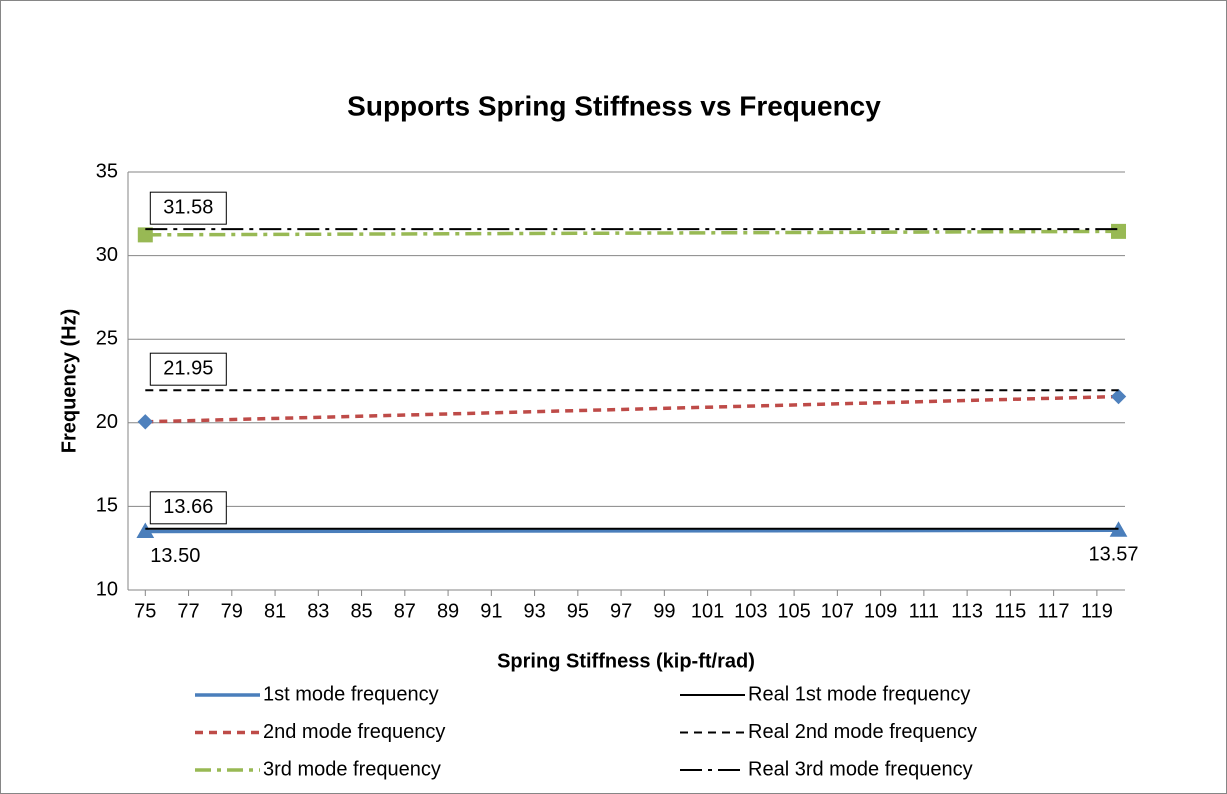 The width and height of the screenshot is (1227, 794). What do you see at coordinates (232, 611) in the screenshot?
I see `x-tick-label: 79` at bounding box center [232, 611].